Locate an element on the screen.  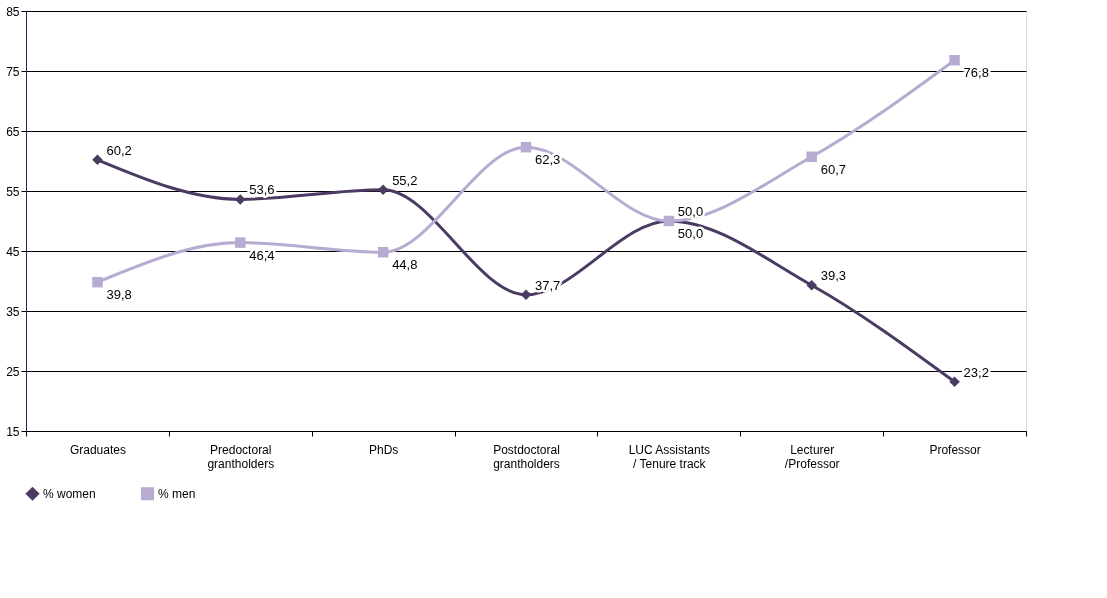
data-label: 60,7 is located at coordinates (833, 169).